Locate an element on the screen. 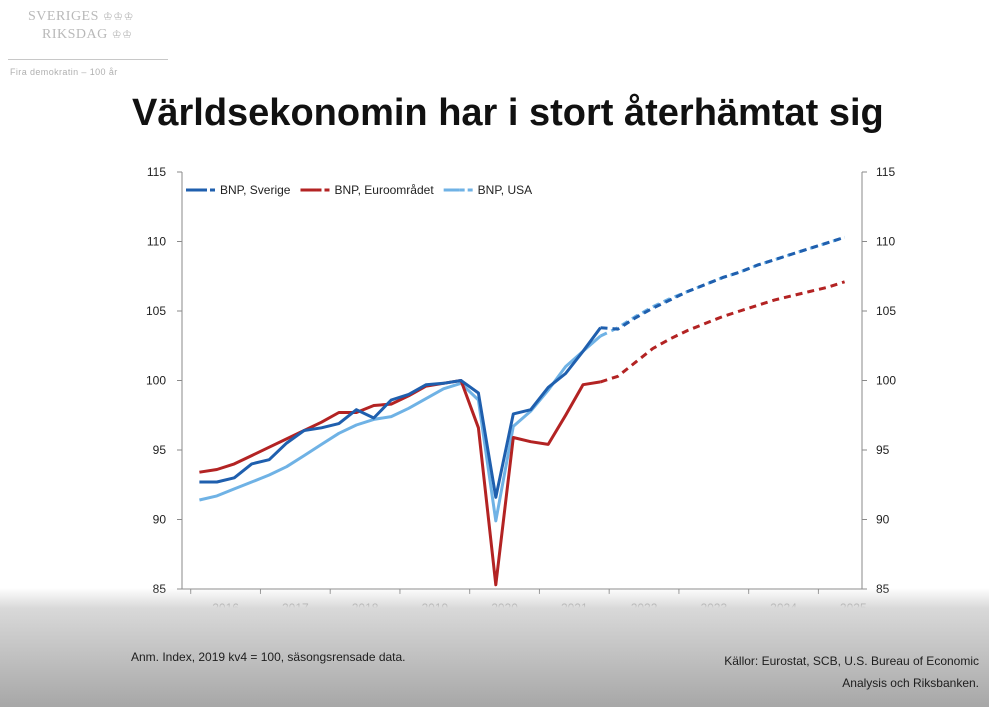 The width and height of the screenshot is (989, 707). tagline: Fira demokratin – 100 år is located at coordinates (64, 72).